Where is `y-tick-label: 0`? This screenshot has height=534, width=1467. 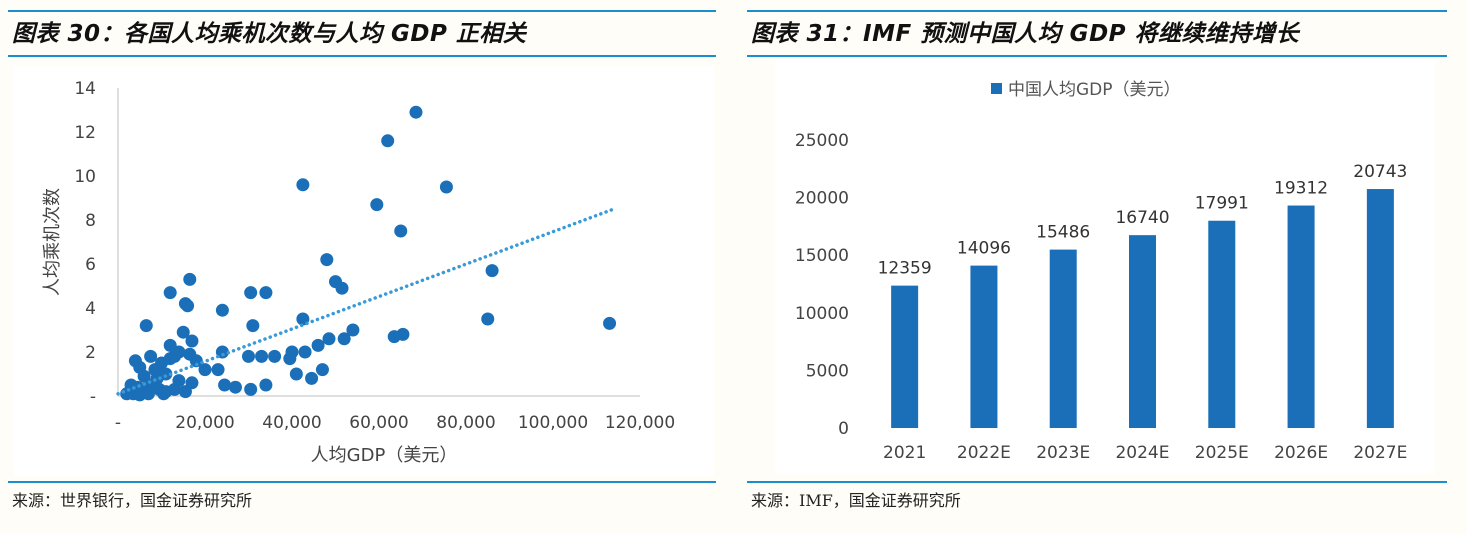 y-tick-label: 0 is located at coordinates (843, 429).